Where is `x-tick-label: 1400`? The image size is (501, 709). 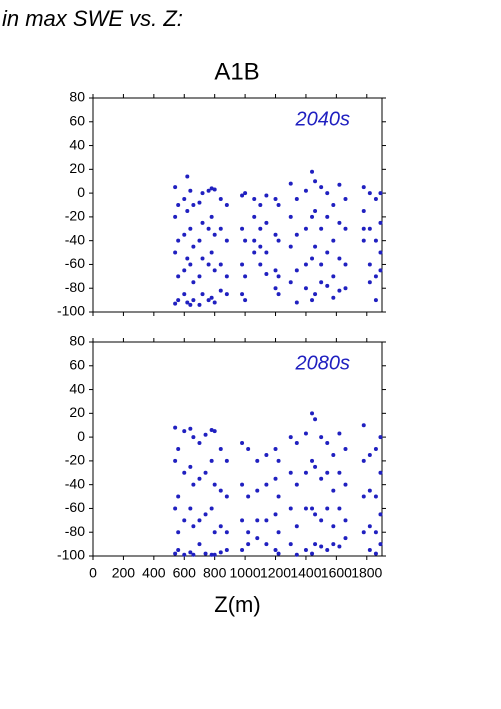 x-tick-label: 1400 is located at coordinates (305, 573).